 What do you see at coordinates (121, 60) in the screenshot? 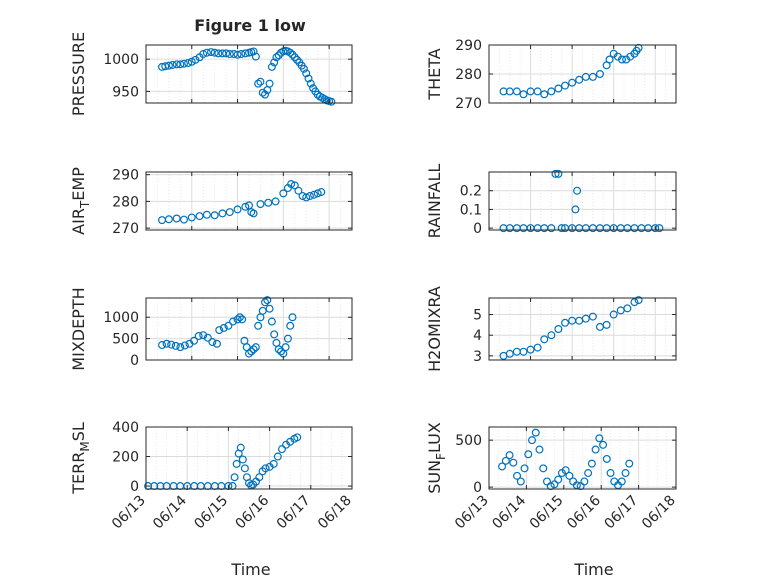
I see `y-tick-label: 1000` at bounding box center [121, 60].